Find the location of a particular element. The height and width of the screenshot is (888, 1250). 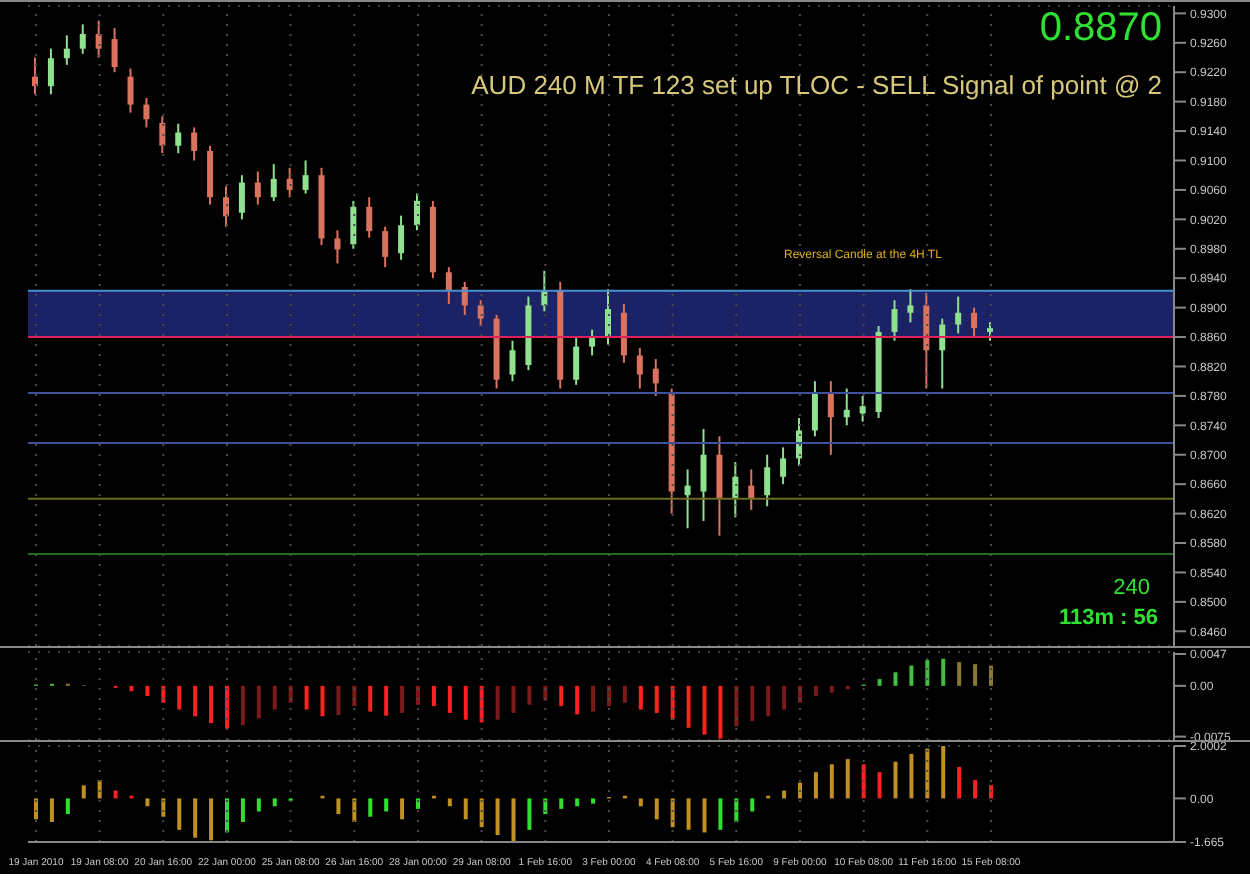

annotation: 240 is located at coordinates (1131, 588).